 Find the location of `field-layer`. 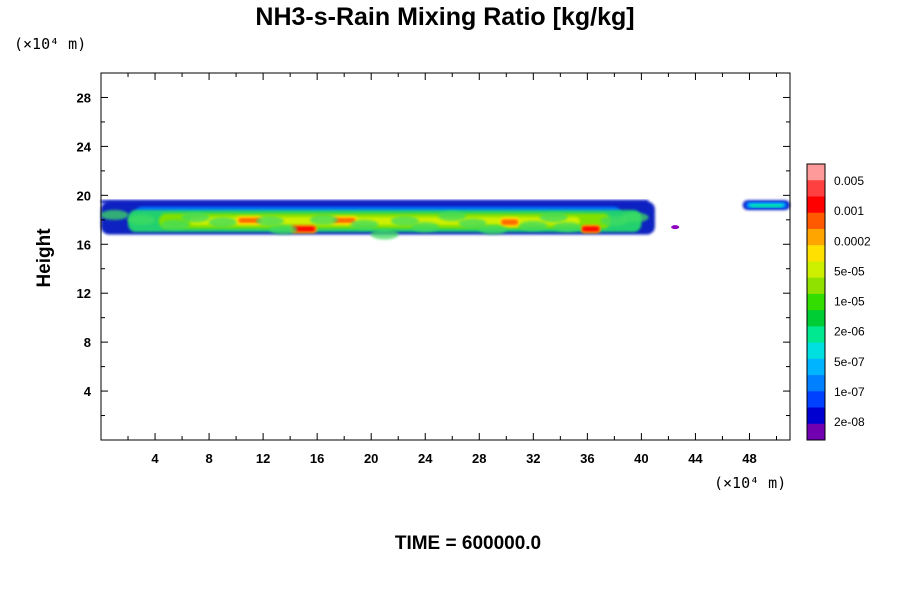

field-layer is located at coordinates (445, 220).